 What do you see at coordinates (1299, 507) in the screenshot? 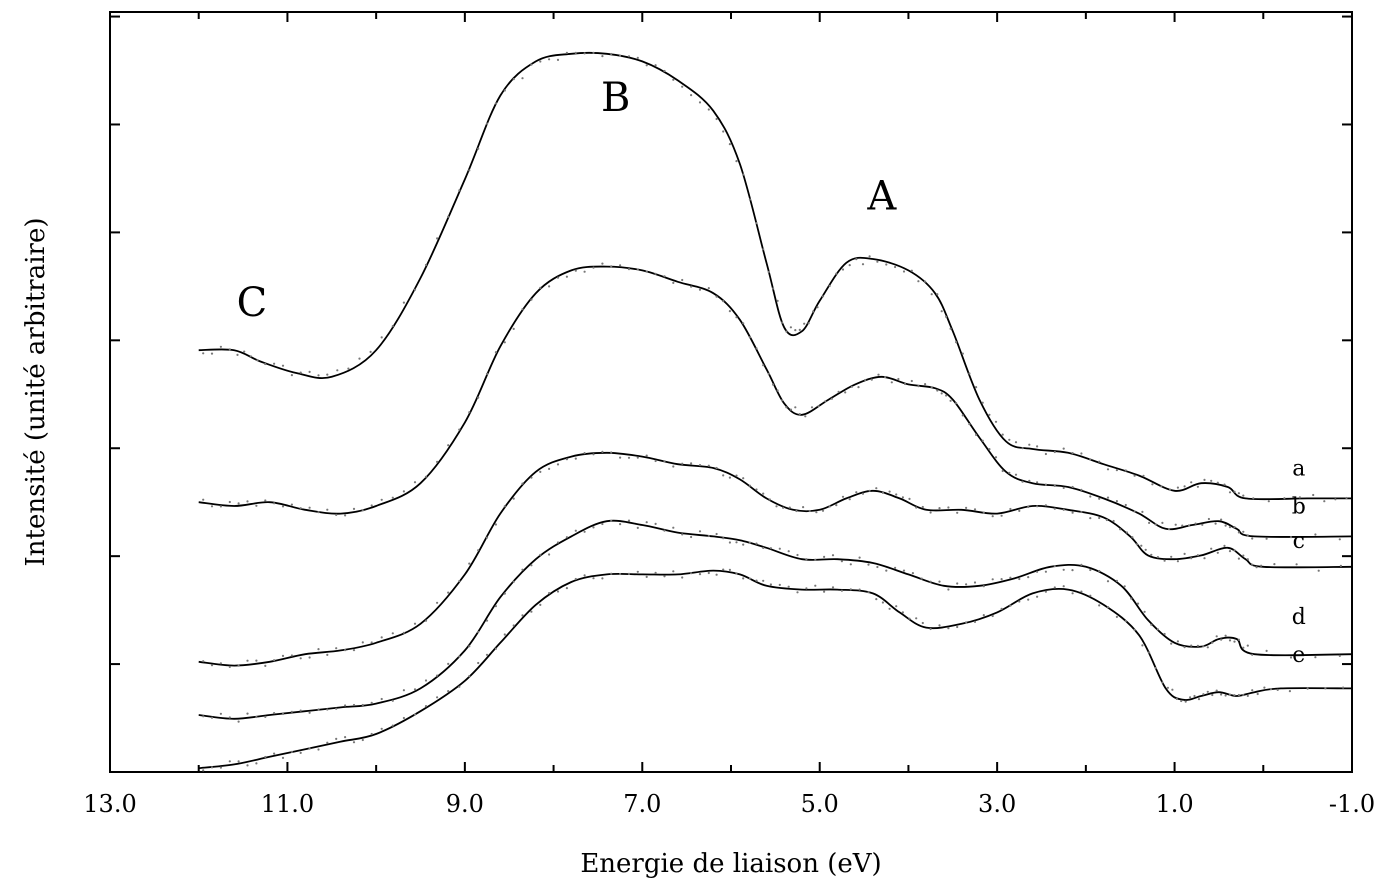
I see `curve-label-b: b` at bounding box center [1299, 507].